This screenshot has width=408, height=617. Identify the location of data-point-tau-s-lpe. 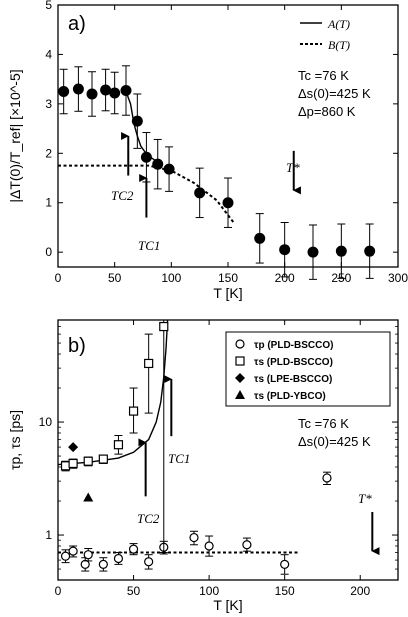
(73, 447).